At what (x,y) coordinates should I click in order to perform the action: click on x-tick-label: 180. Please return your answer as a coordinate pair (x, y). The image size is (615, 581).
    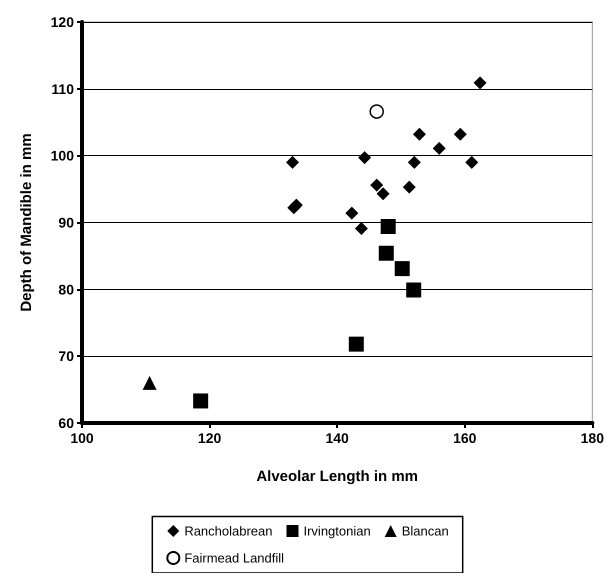
    Looking at the image, I should click on (592, 438).